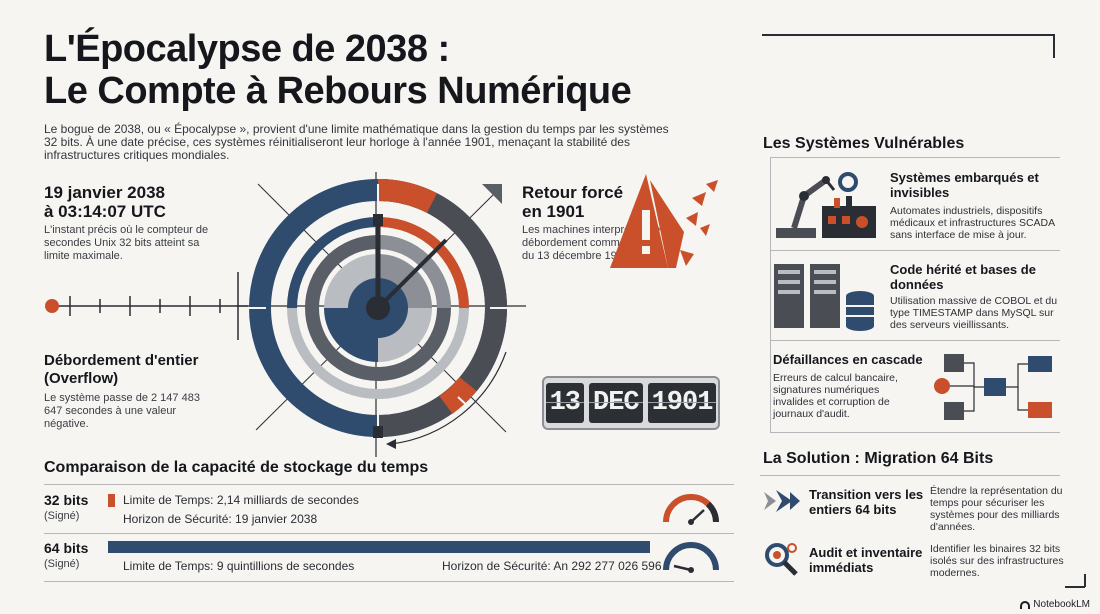 Image resolution: width=1100 pixels, height=614 pixels. What do you see at coordinates (770, 294) in the screenshot?
I see `vuln-left-rule` at bounding box center [770, 294].